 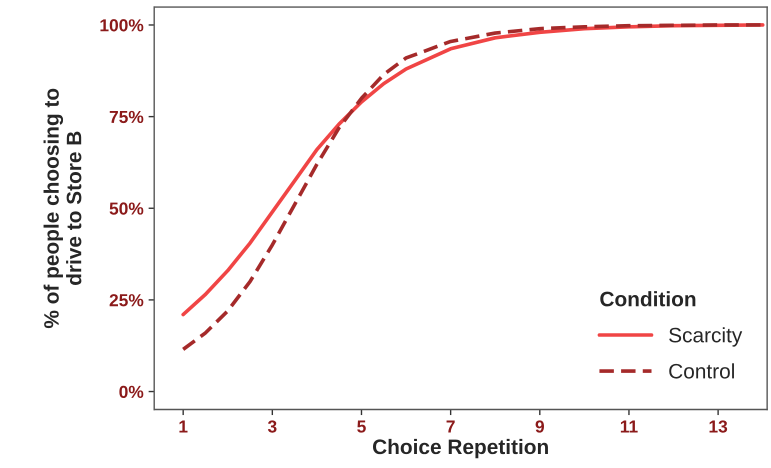 I want to click on x-tick-label: 3, so click(x=272, y=426).